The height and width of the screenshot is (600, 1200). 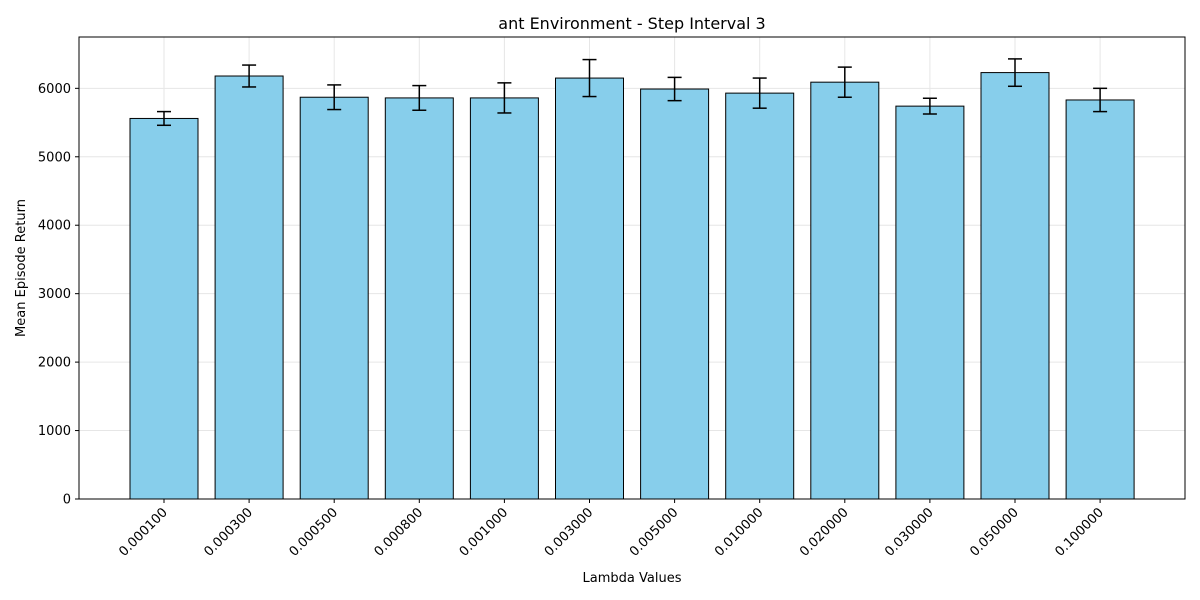 I want to click on x-tick-label: 0.030000, so click(x=909, y=532).